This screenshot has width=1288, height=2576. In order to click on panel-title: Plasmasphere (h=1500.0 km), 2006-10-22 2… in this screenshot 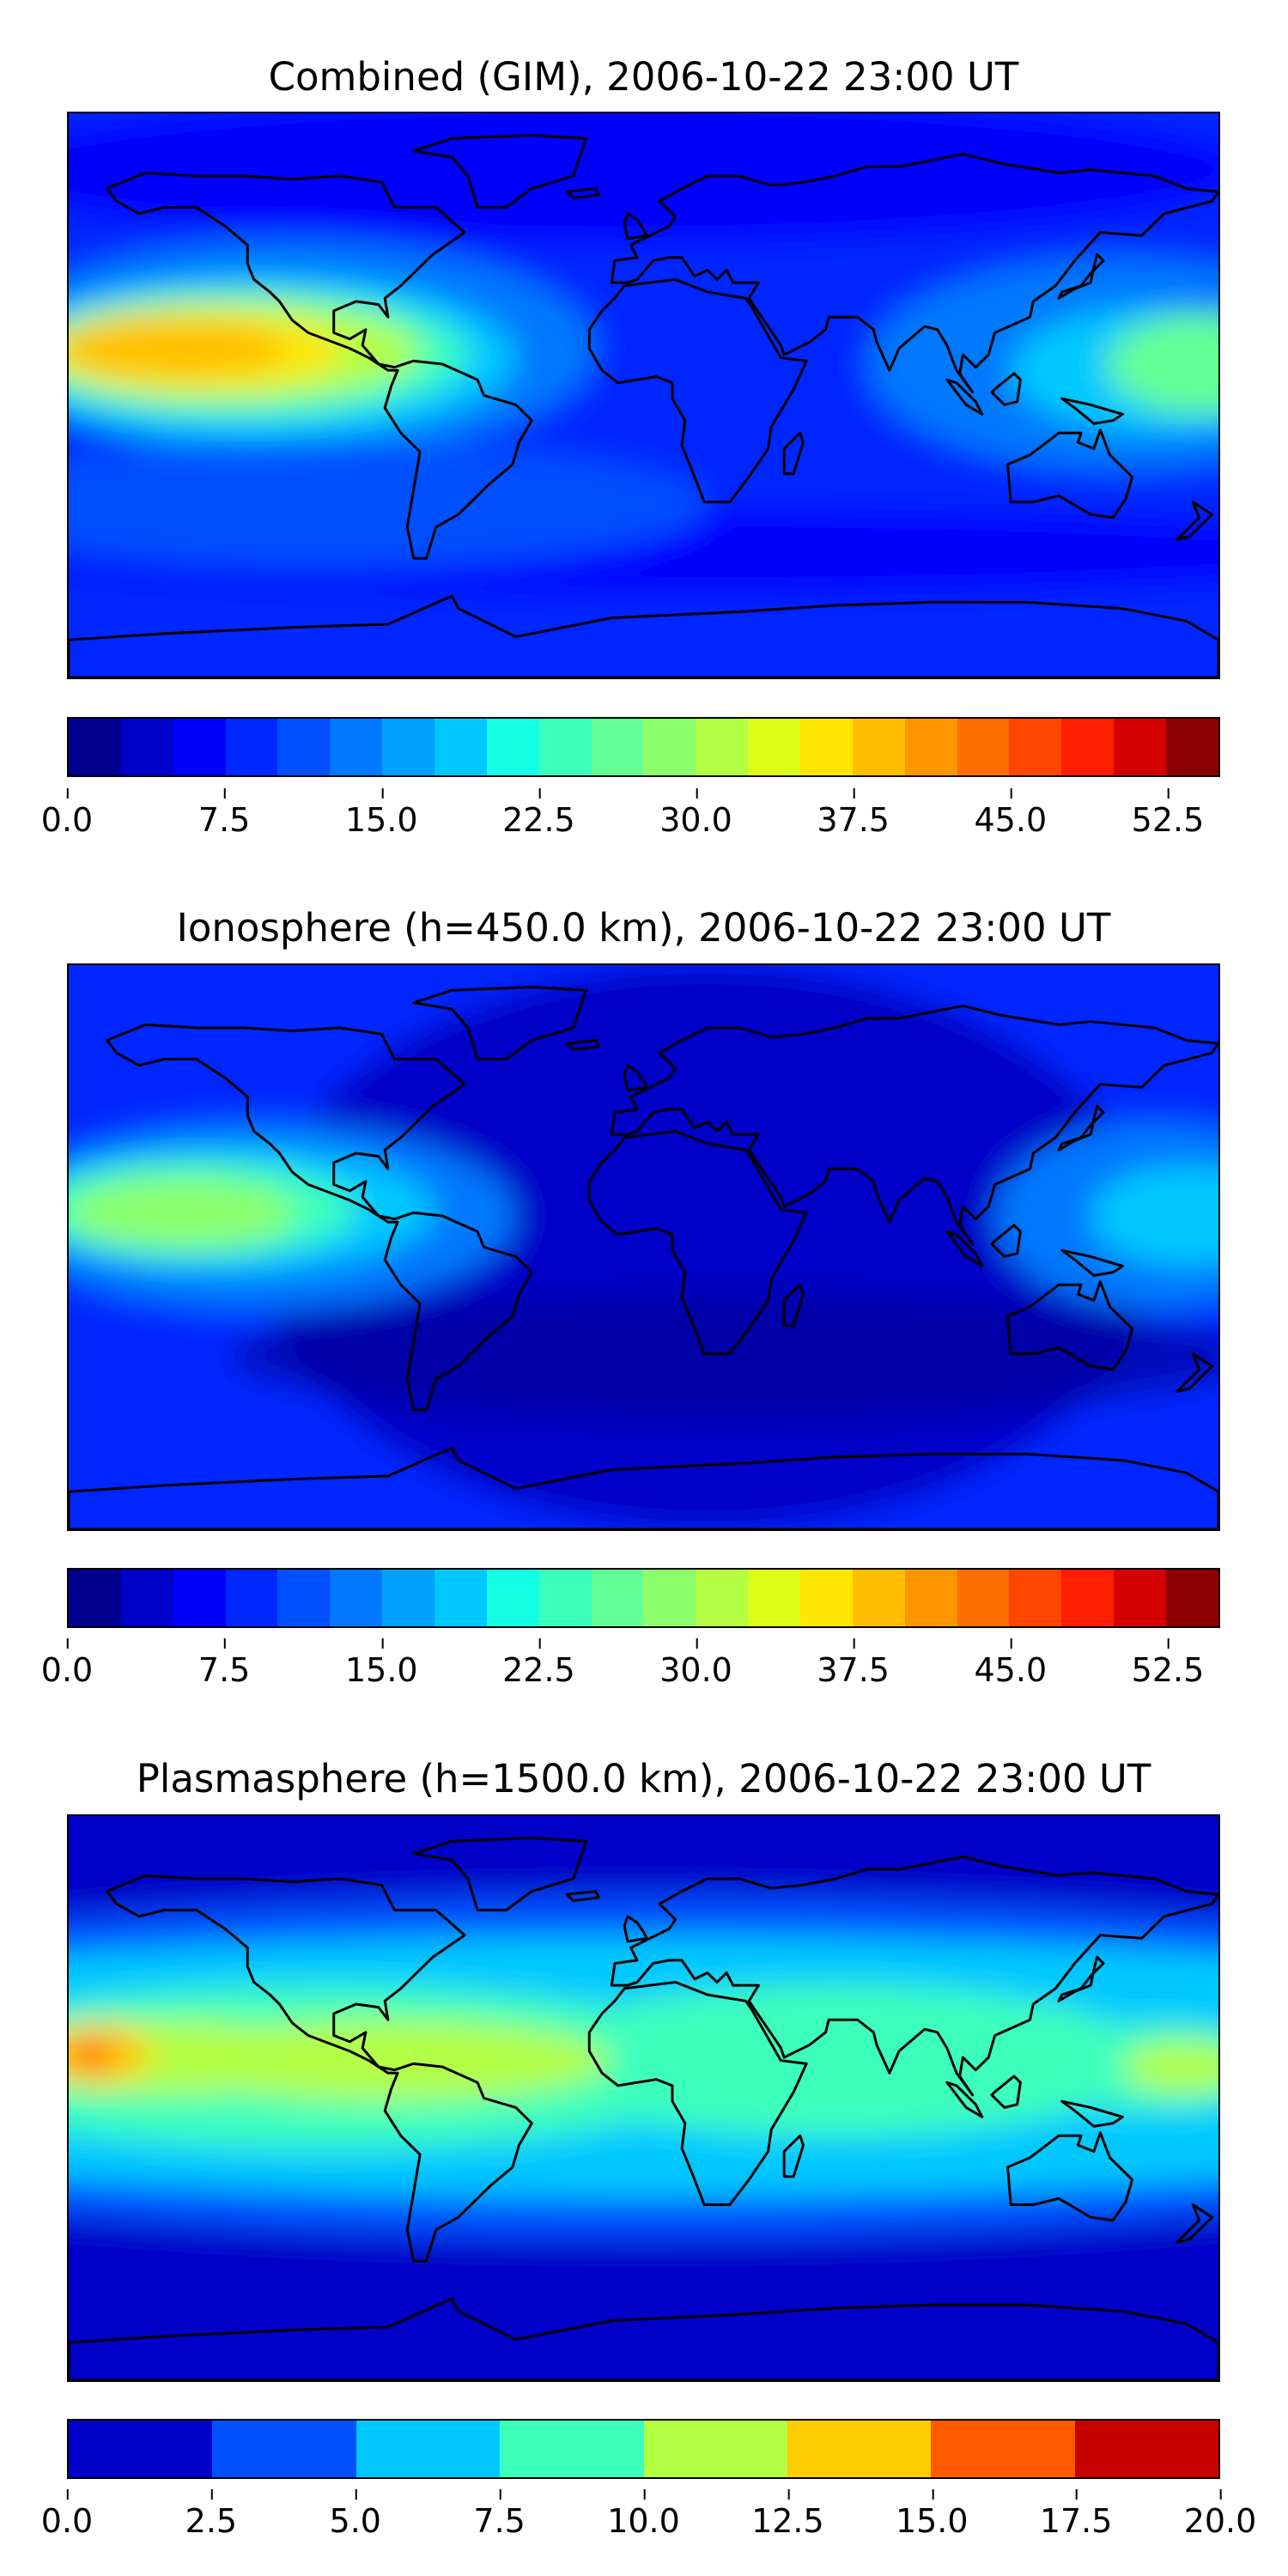, I will do `click(643, 1778)`.